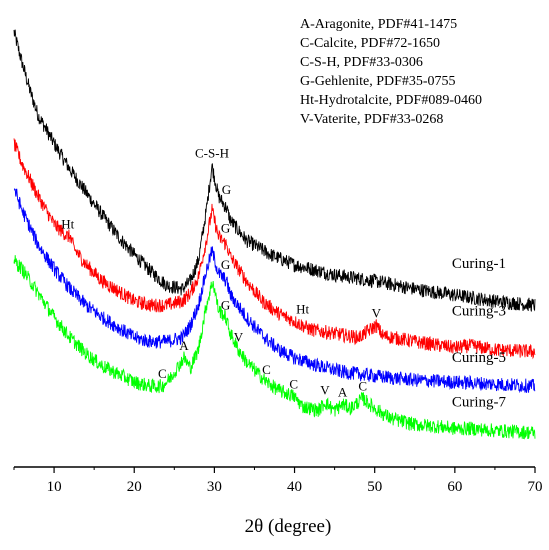  Describe the element at coordinates (370, 43) in the screenshot. I see `legend-entry-1: C-Calcite, PDF#72-1650` at that location.